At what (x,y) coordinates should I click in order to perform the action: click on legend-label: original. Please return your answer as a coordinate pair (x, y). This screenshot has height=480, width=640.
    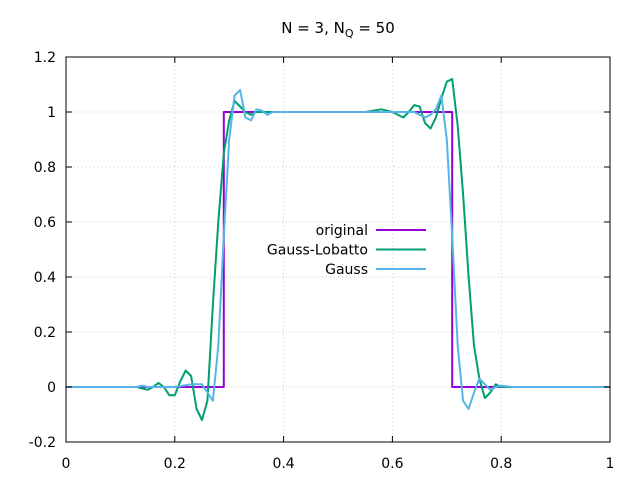
    Looking at the image, I should click on (342, 231).